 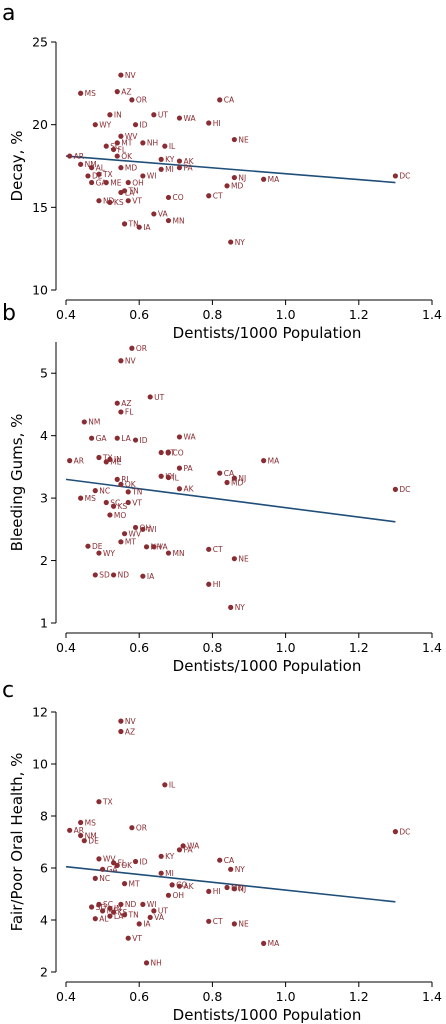 What do you see at coordinates (212, 996) in the screenshot?
I see `x-tick-label: 0.8` at bounding box center [212, 996].